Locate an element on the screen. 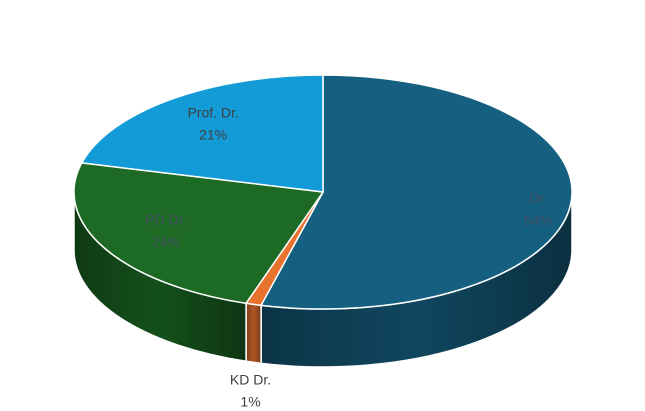 This screenshot has height=411, width=645. slice-percent-label: 21% is located at coordinates (213, 134).